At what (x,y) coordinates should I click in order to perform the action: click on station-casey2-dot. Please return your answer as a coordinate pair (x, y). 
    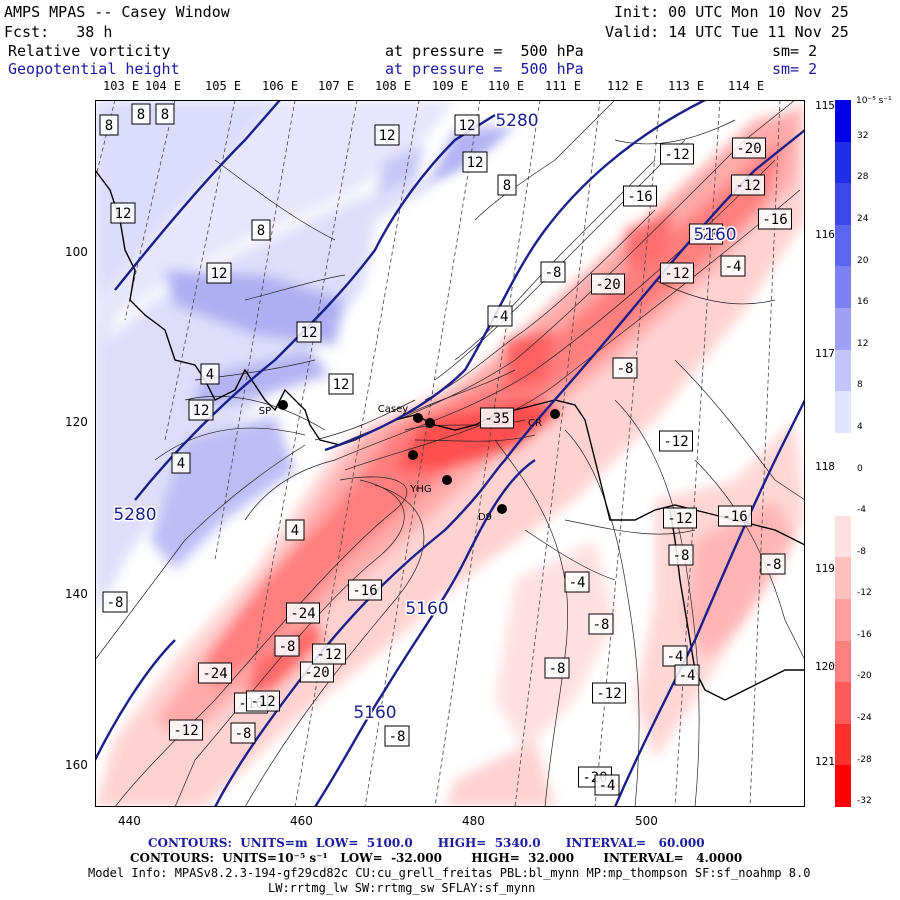
    Looking at the image, I should click on (430, 423).